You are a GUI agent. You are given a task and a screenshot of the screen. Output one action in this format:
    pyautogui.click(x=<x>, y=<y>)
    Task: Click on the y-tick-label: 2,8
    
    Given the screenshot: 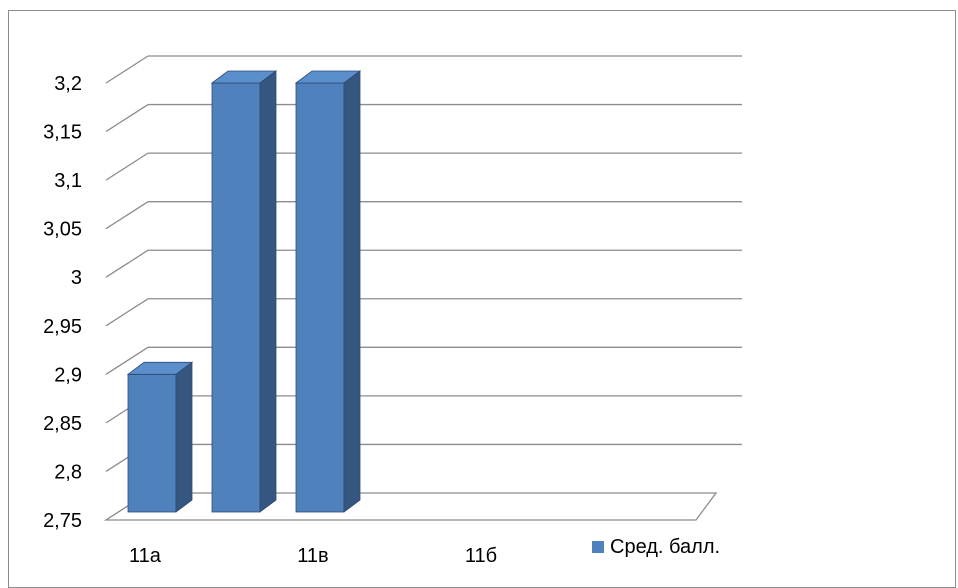 What is the action you would take?
    pyautogui.click(x=68, y=472)
    